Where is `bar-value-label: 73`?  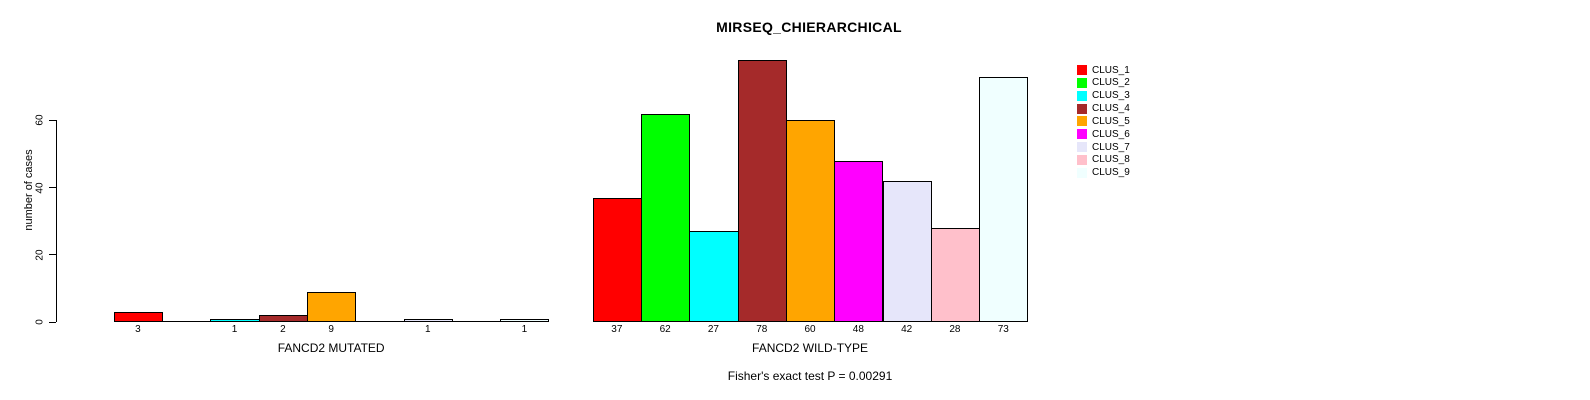 bar-value-label: 73 is located at coordinates (1003, 329).